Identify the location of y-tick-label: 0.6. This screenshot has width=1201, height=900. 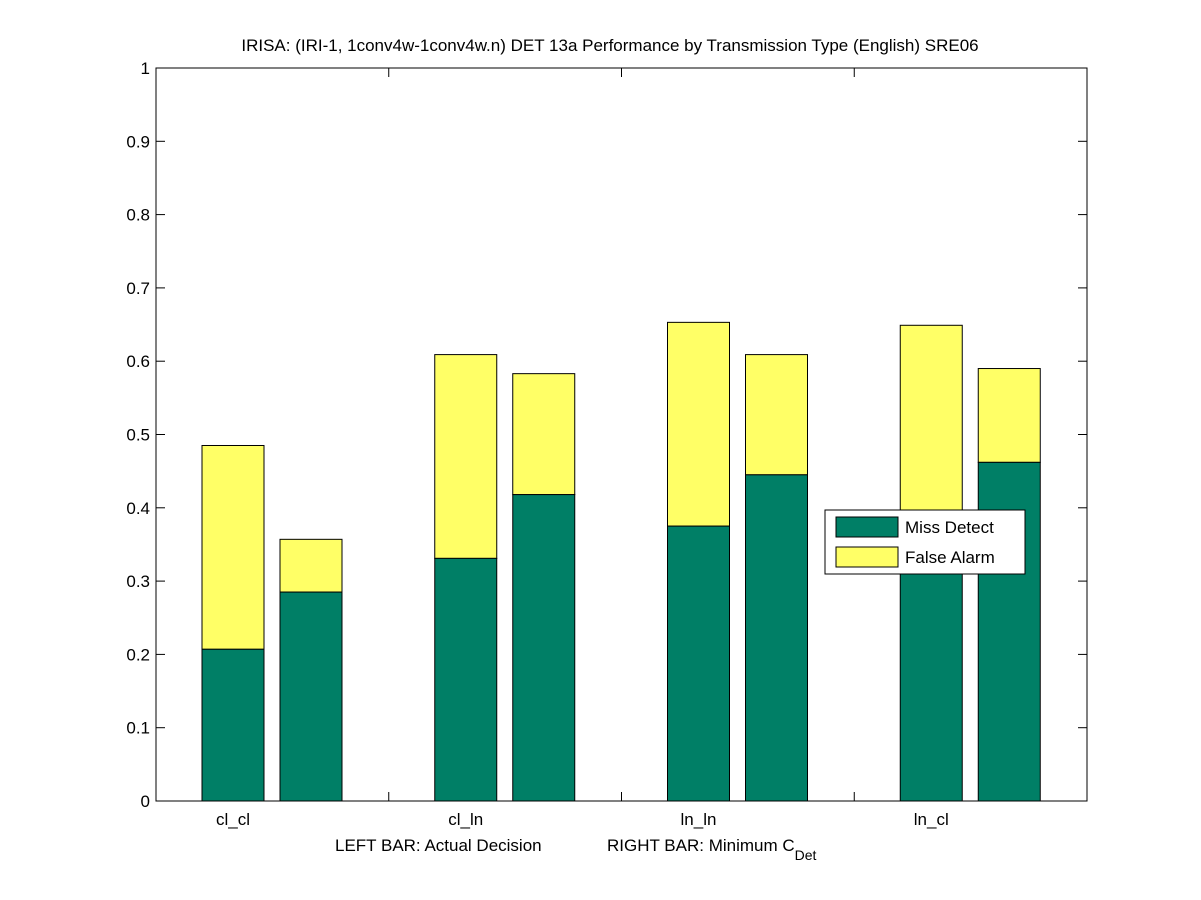
(138, 361).